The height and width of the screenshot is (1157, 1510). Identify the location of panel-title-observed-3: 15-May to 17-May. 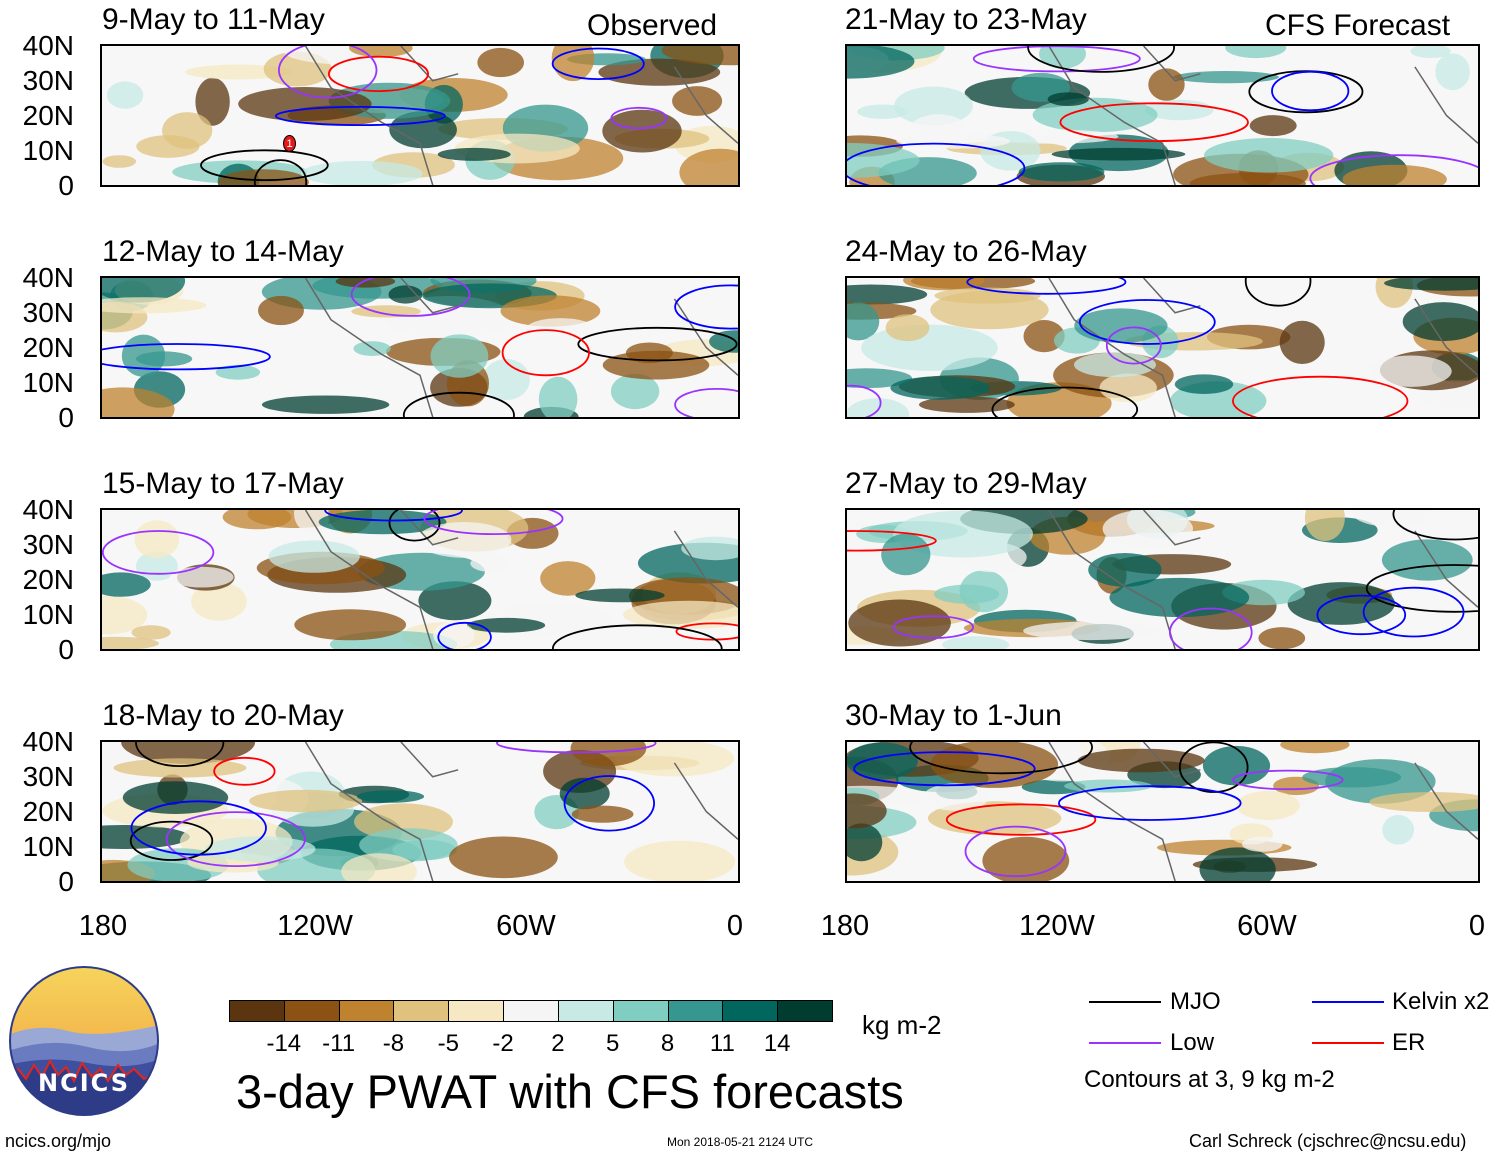
(223, 483).